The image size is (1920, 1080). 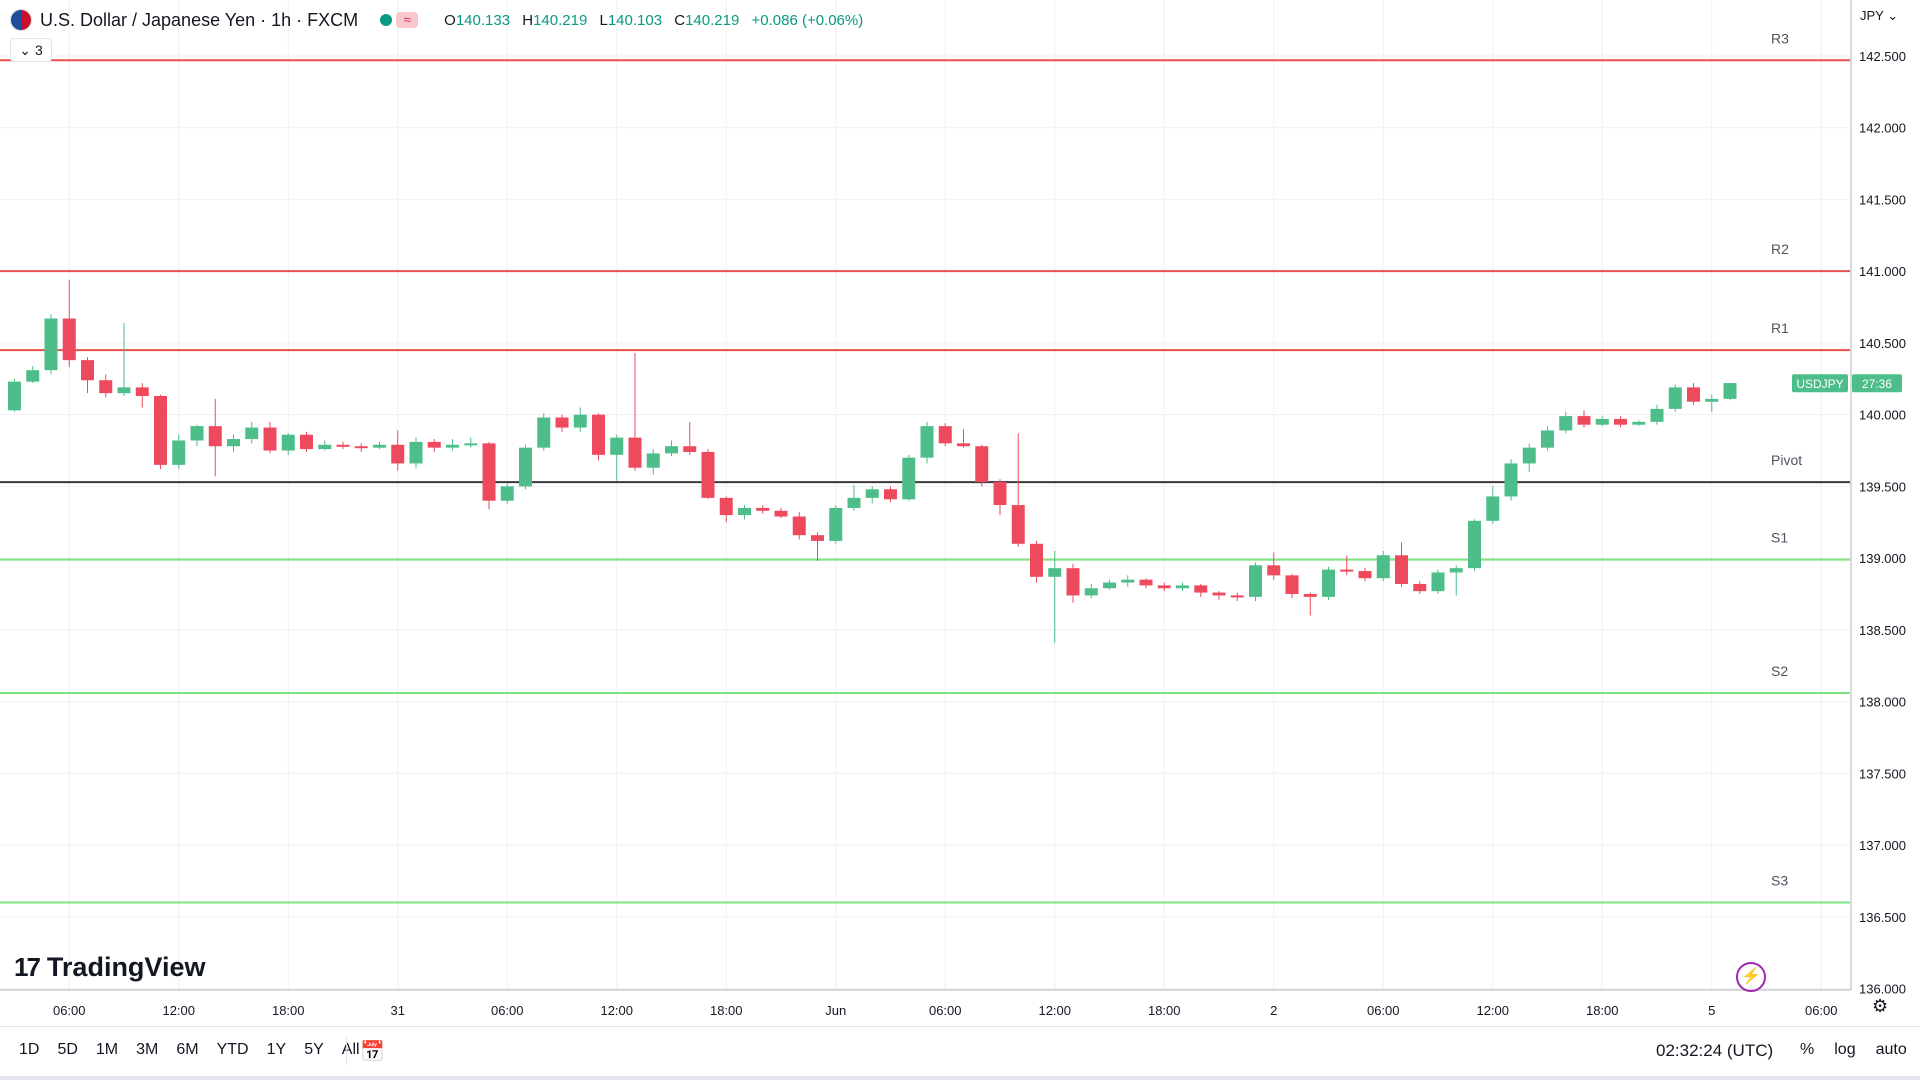 I want to click on level-label-s1: S1, so click(x=1779, y=538).